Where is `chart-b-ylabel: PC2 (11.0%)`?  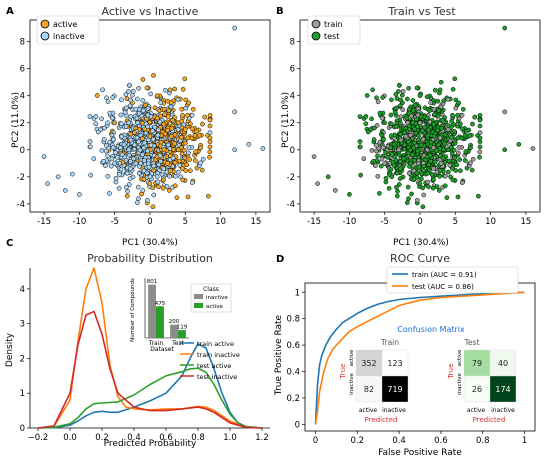 chart-b-ylabel: PC2 (11.0%) is located at coordinates (286, 120).